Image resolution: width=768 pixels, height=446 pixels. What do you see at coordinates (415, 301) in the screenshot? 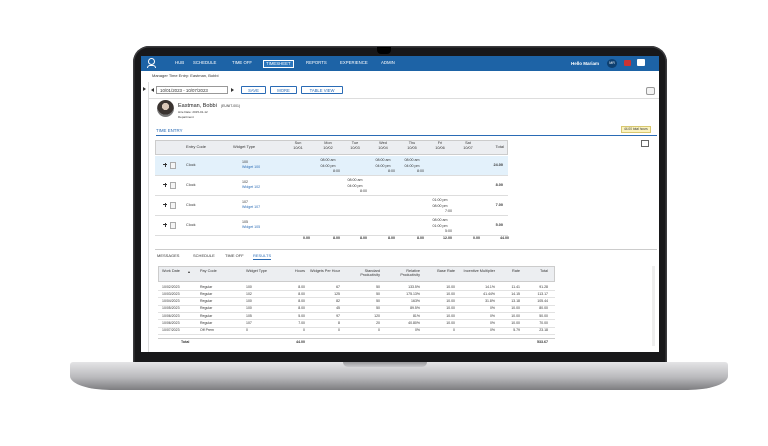
I see `results-cell: 163%` at bounding box center [415, 301].